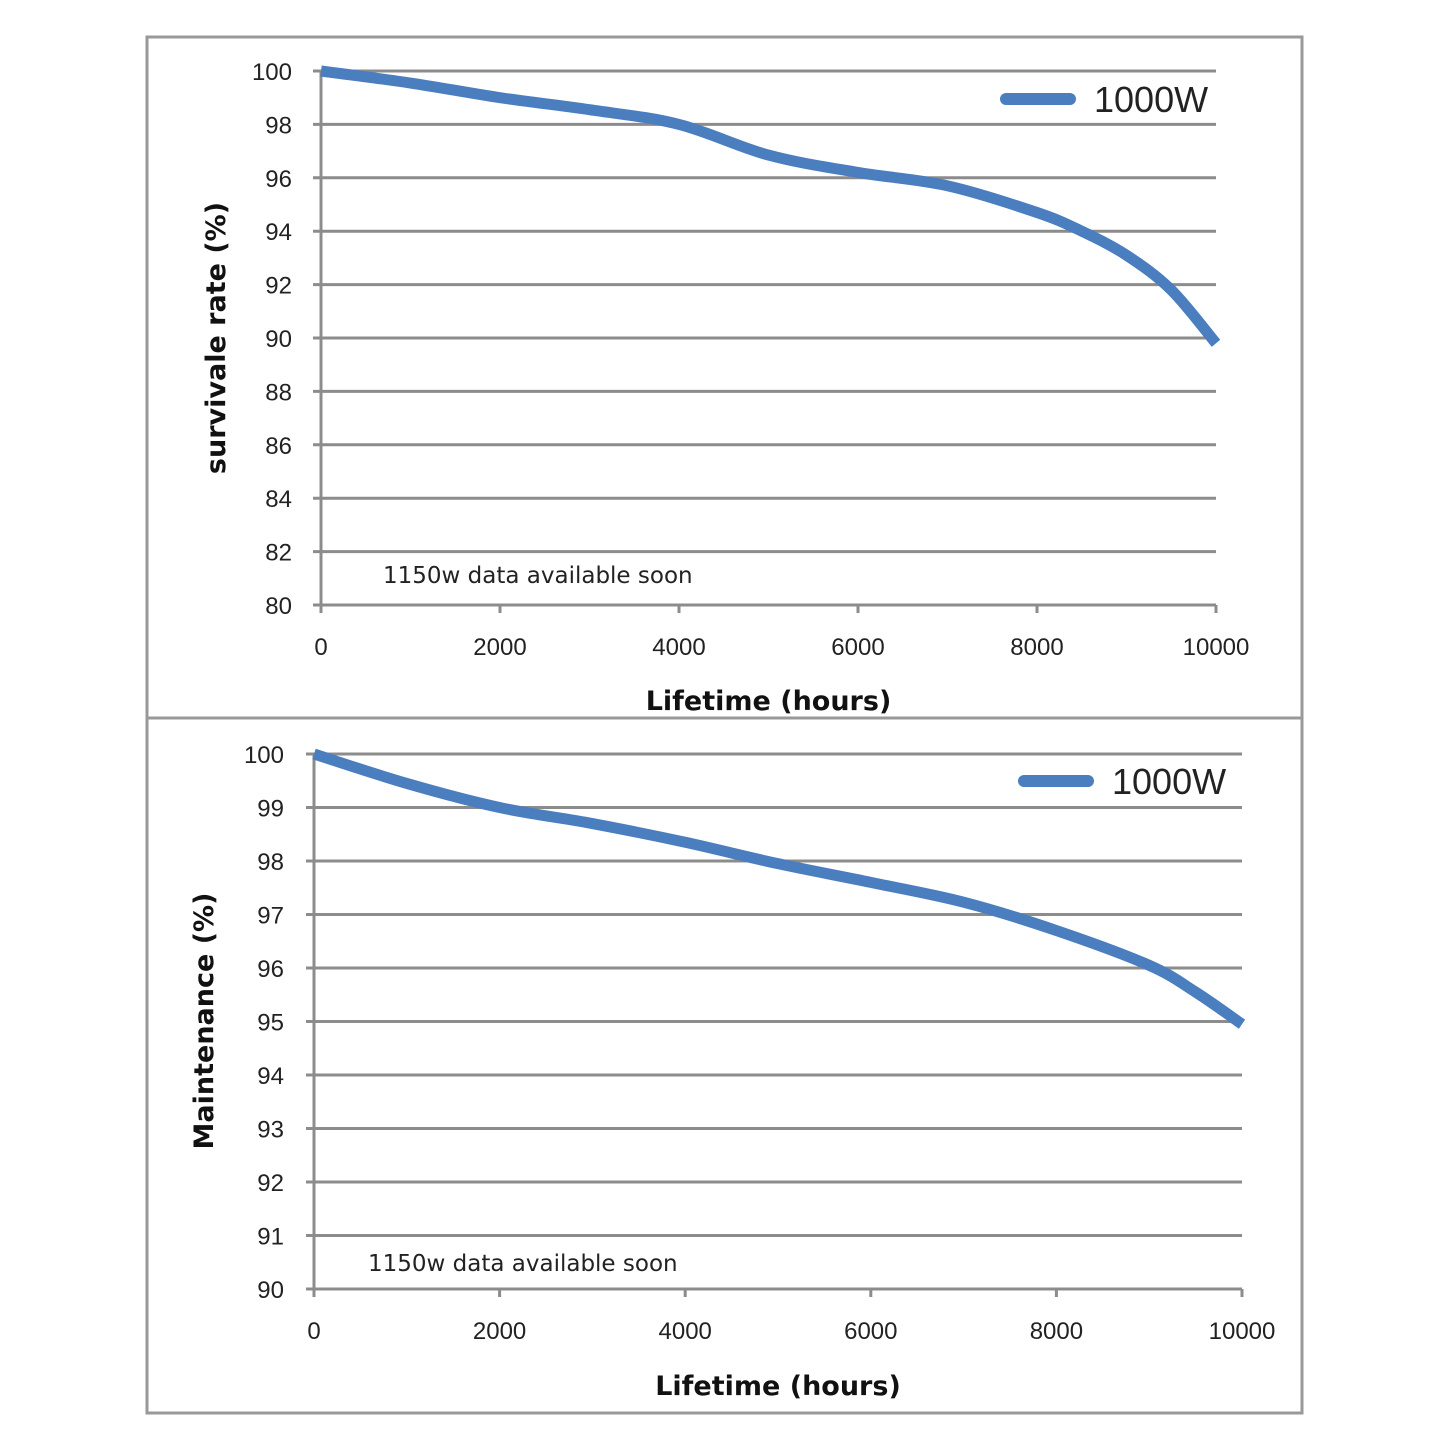  I want to click on y-tick-label: 93, so click(270, 1130).